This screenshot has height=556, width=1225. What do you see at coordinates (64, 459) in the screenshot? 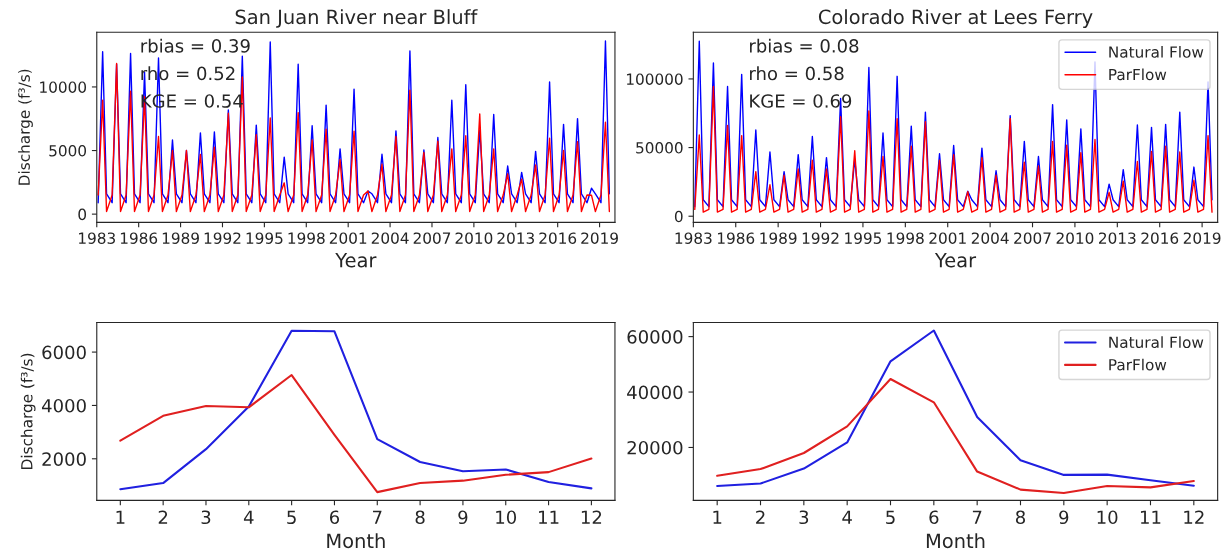
I see `y-tick-label: 2000` at bounding box center [64, 459].